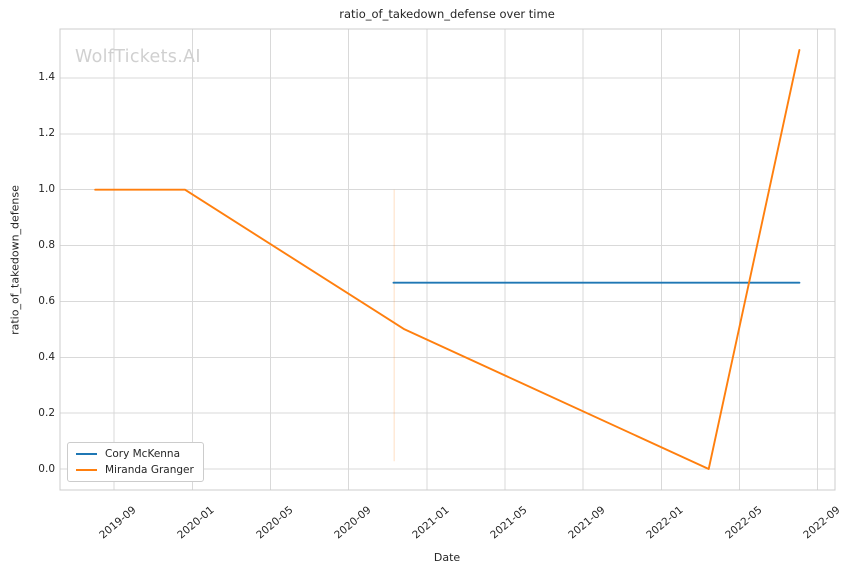 This screenshot has height=575, width=849. What do you see at coordinates (138, 57) in the screenshot?
I see `watermark: WolfTickets.AI` at bounding box center [138, 57].